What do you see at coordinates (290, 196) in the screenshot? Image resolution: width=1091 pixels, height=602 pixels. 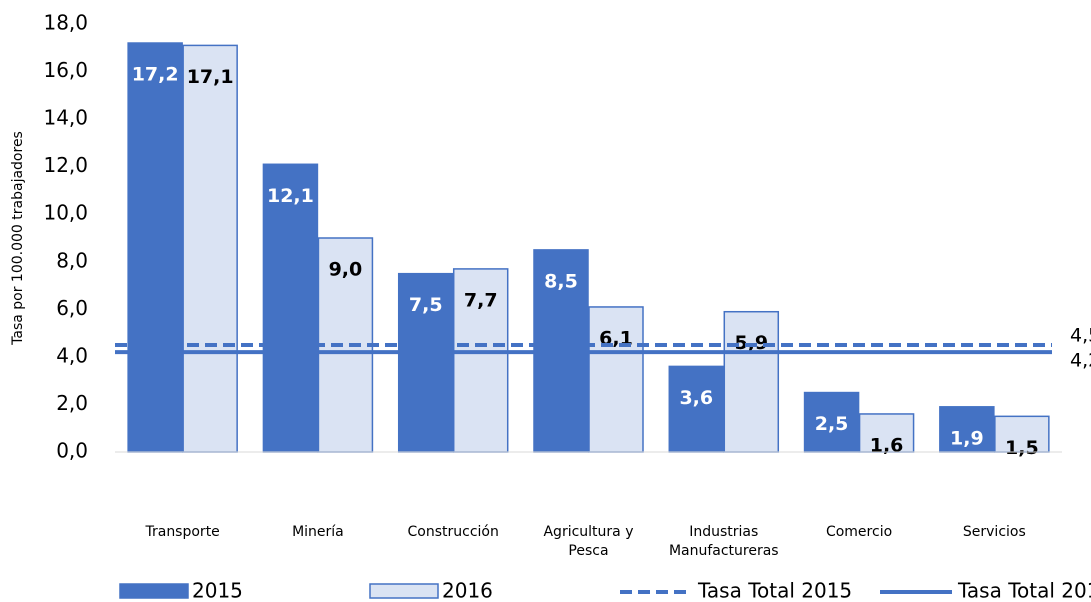 I see `value-label: 12,1` at bounding box center [290, 196].